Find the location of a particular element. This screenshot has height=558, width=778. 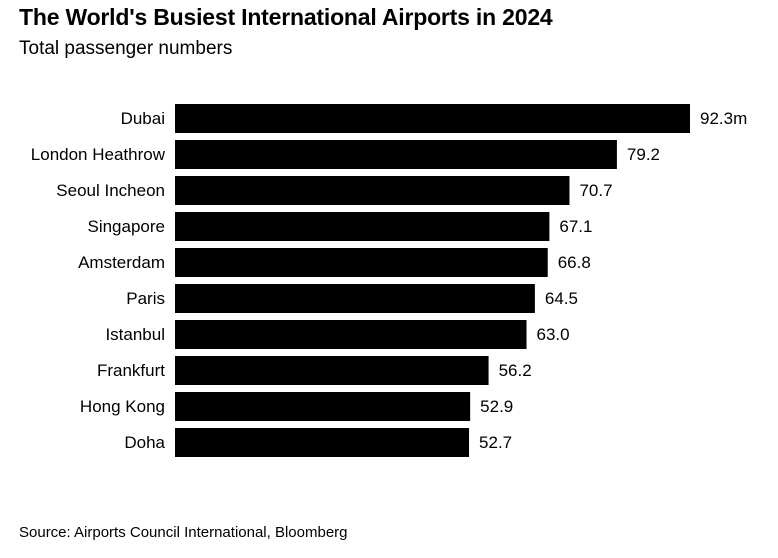

value-label: 79.2 is located at coordinates (643, 154).